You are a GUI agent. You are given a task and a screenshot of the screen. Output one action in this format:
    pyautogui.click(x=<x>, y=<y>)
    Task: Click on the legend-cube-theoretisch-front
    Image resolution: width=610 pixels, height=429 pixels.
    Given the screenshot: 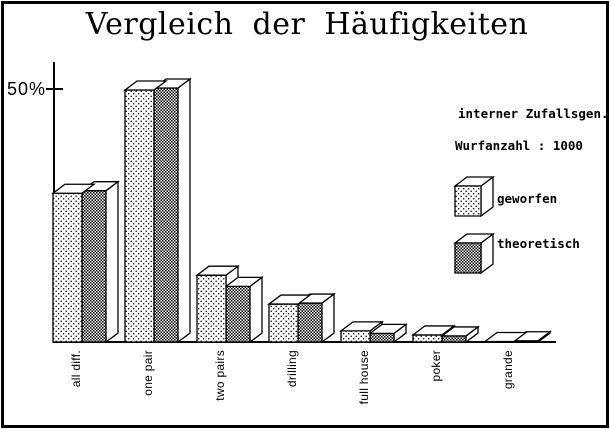 What is the action you would take?
    pyautogui.click(x=468, y=258)
    